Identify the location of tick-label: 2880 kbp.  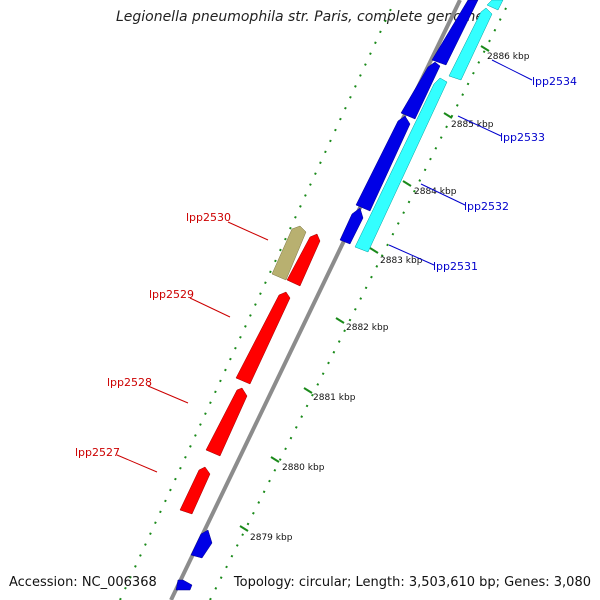
(303, 468).